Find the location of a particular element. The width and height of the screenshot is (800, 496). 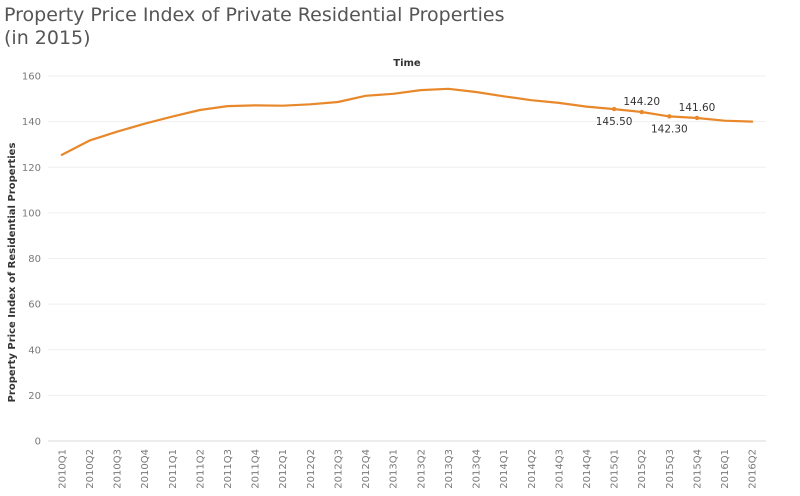

x-tick-label: 2015Q3 is located at coordinates (670, 469).